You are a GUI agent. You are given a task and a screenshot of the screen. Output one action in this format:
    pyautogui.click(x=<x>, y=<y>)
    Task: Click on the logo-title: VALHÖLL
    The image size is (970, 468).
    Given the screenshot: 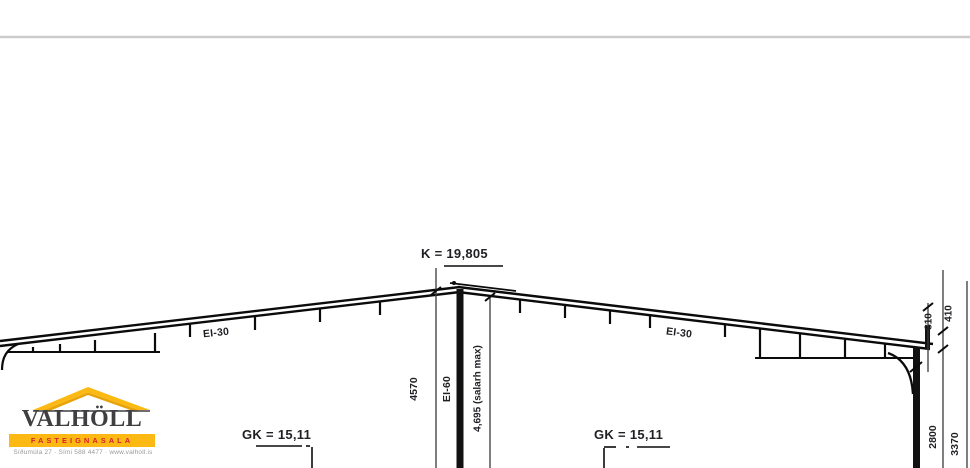 What is the action you would take?
    pyautogui.click(x=82, y=419)
    